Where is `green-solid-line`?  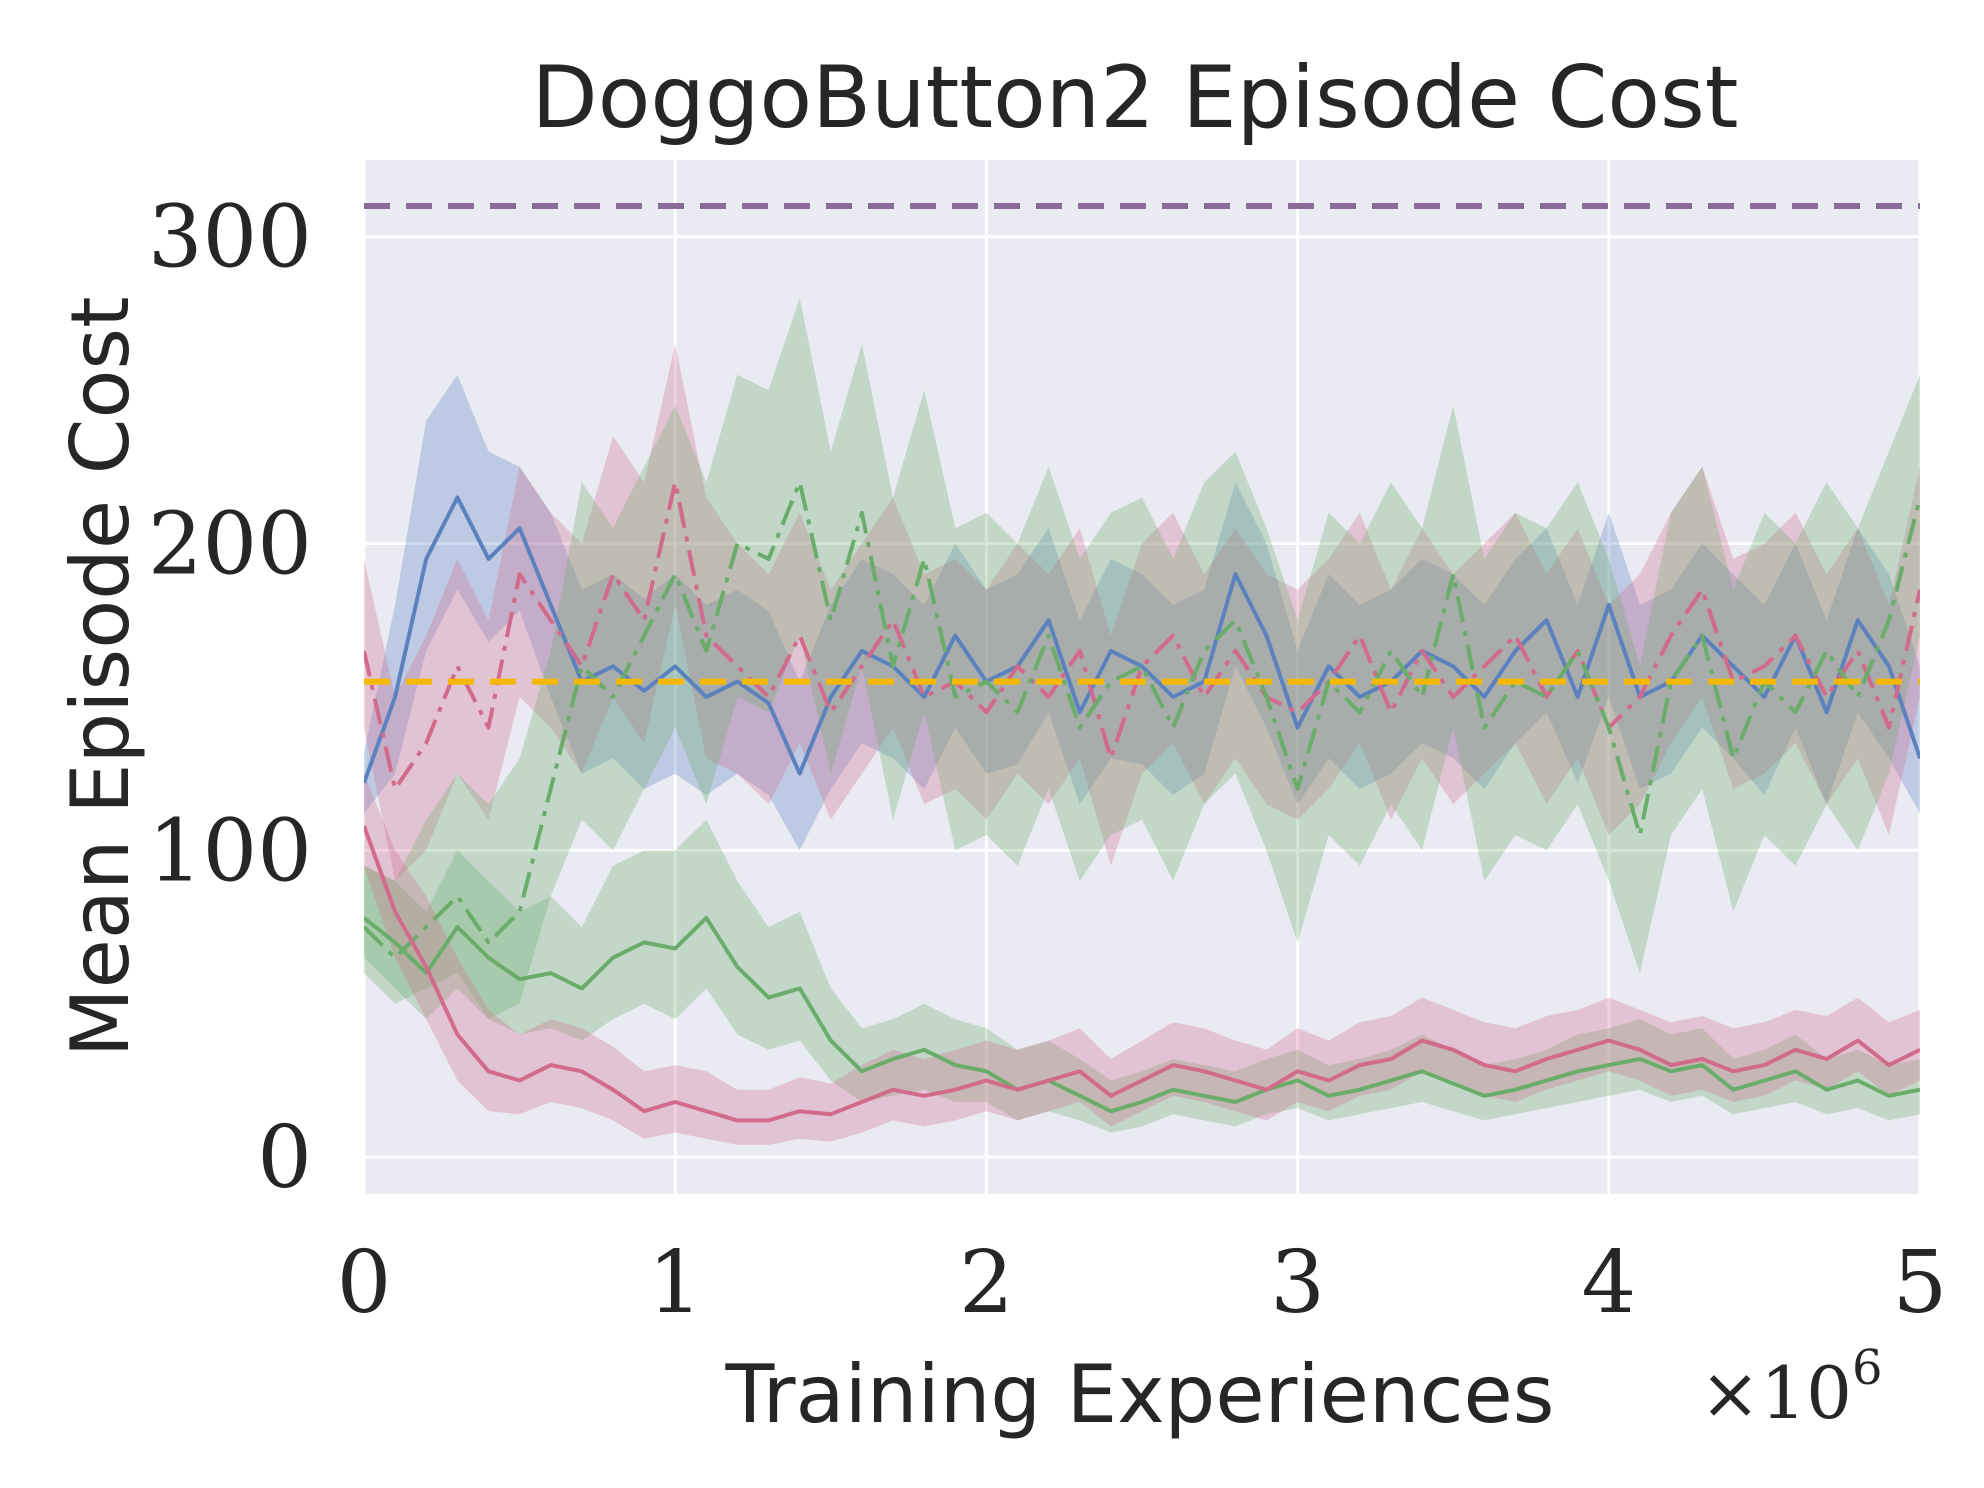 green-solid-line is located at coordinates (1142, 1014).